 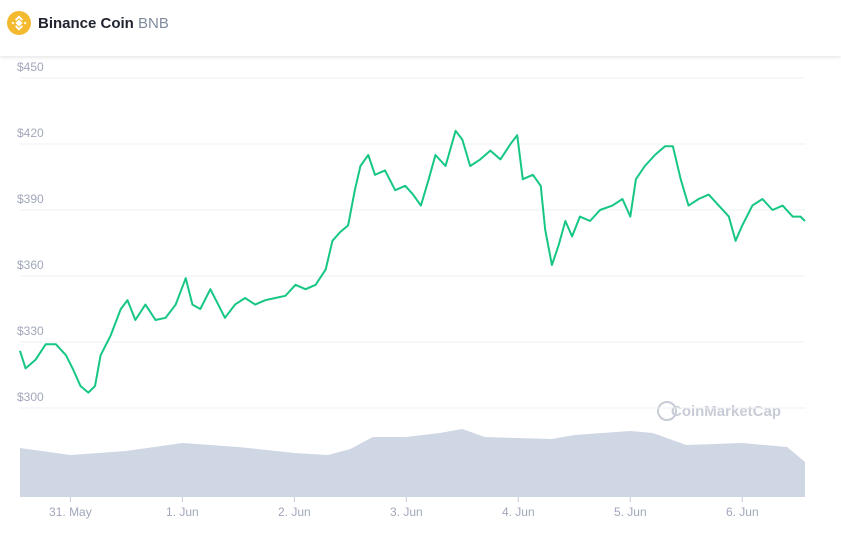 I want to click on x-tick-label: 2. Jun, so click(x=294, y=512).